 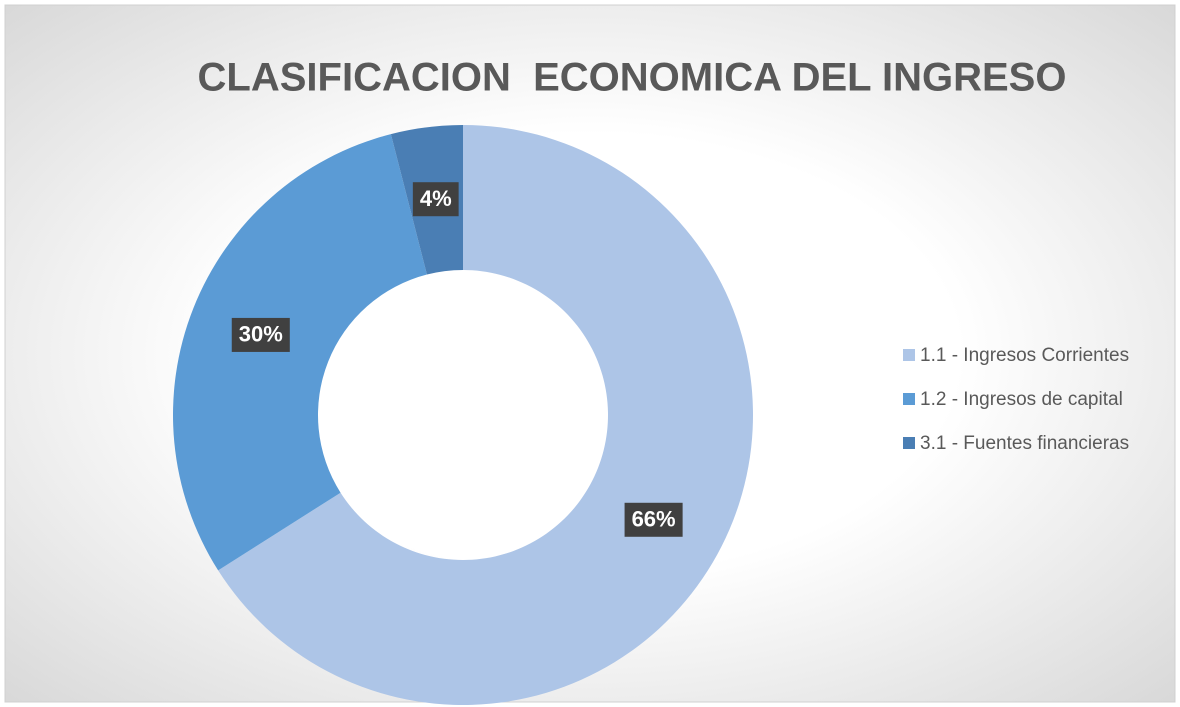 I want to click on chart-title: CLASIFICACION ECONOMICA DEL INGRESO, so click(x=632, y=78).